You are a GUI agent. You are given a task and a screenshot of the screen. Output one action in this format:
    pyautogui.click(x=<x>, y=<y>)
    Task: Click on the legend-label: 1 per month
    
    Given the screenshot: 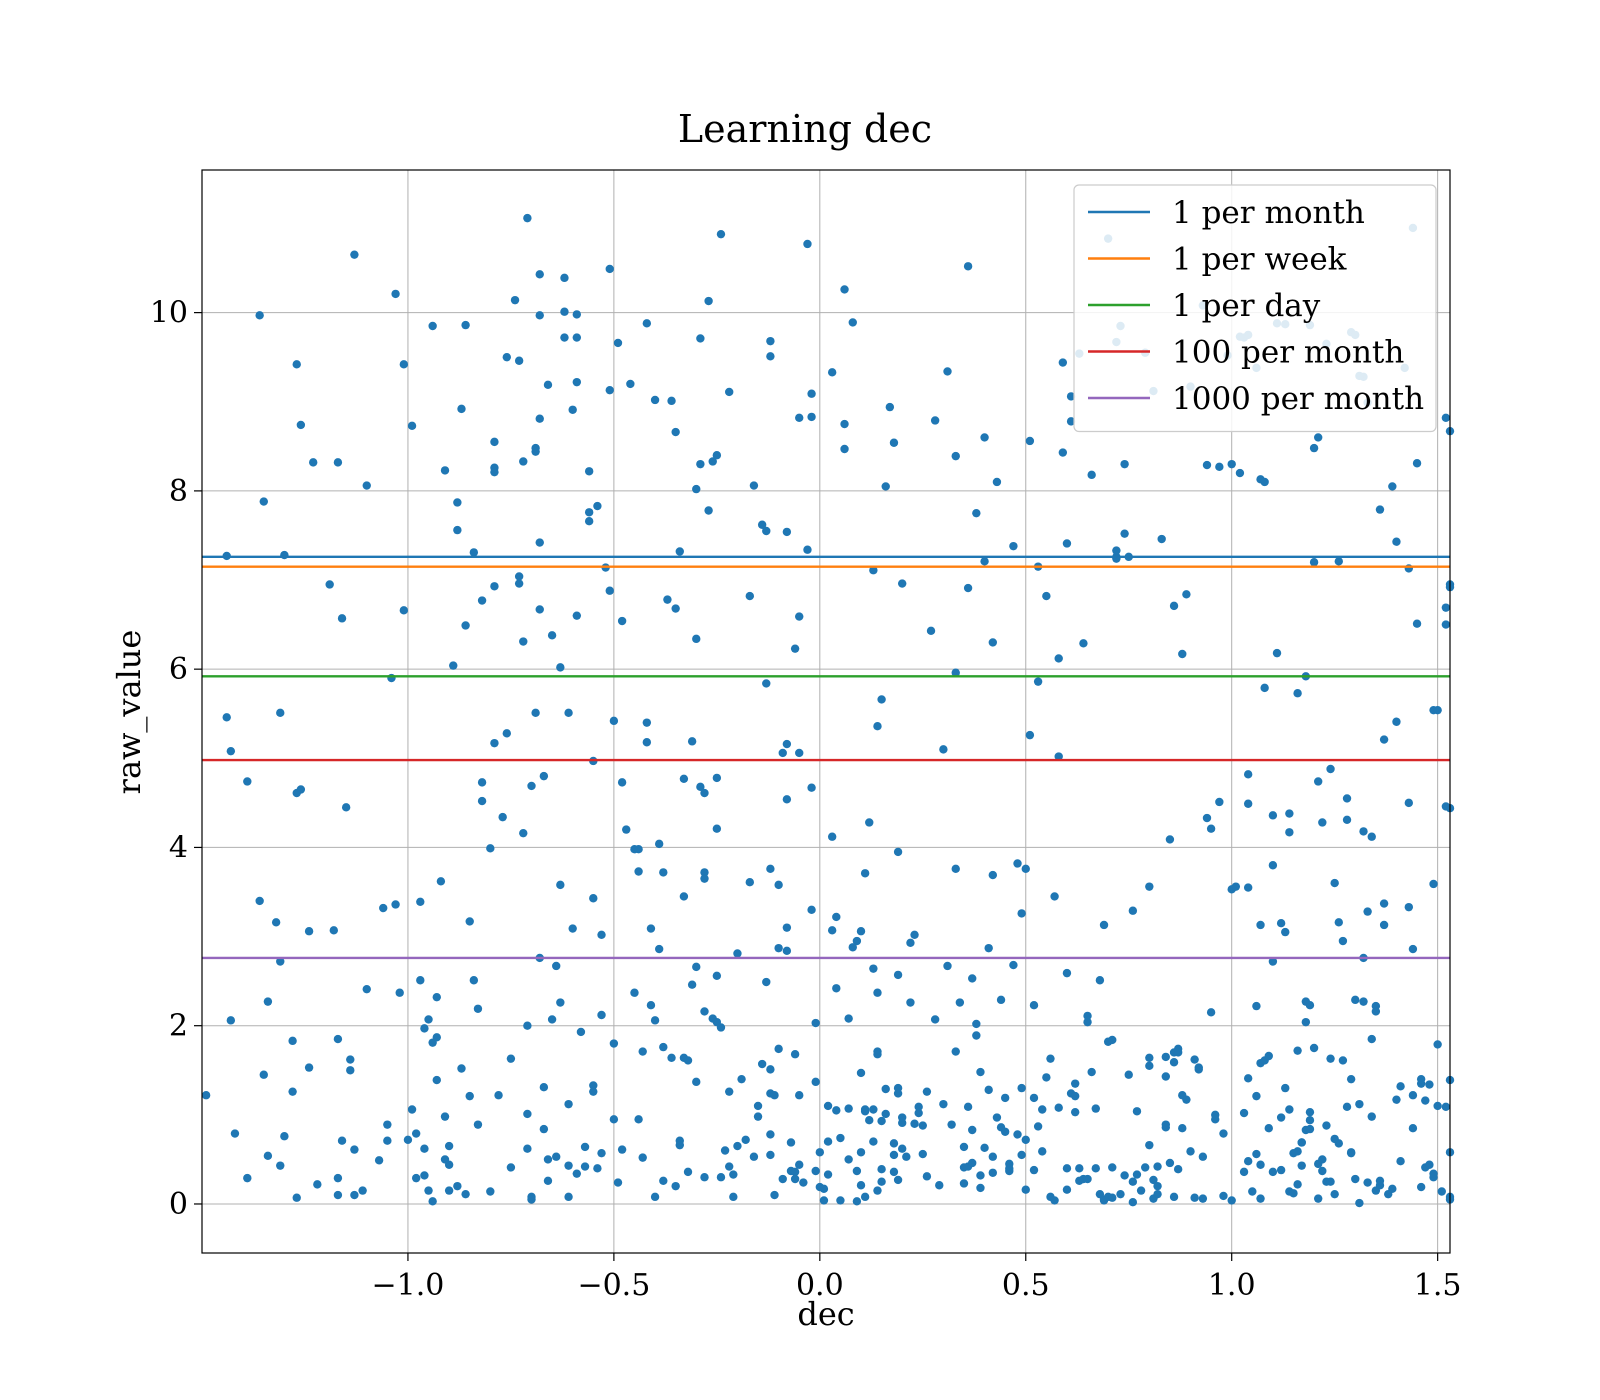 What is the action you would take?
    pyautogui.click(x=1268, y=213)
    